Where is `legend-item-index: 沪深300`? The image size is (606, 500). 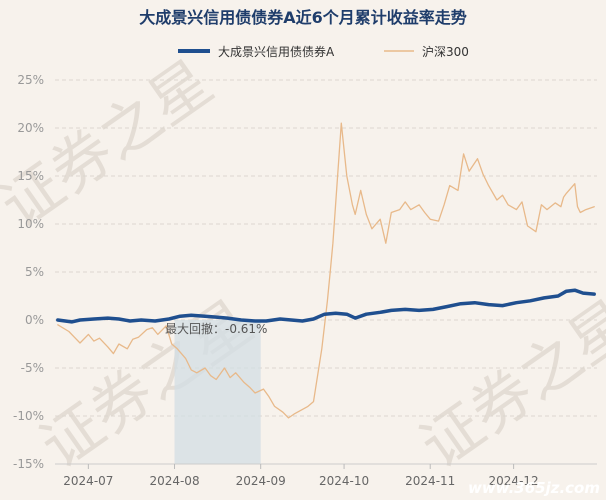 legend-item-index: 沪深300 is located at coordinates (426, 52).